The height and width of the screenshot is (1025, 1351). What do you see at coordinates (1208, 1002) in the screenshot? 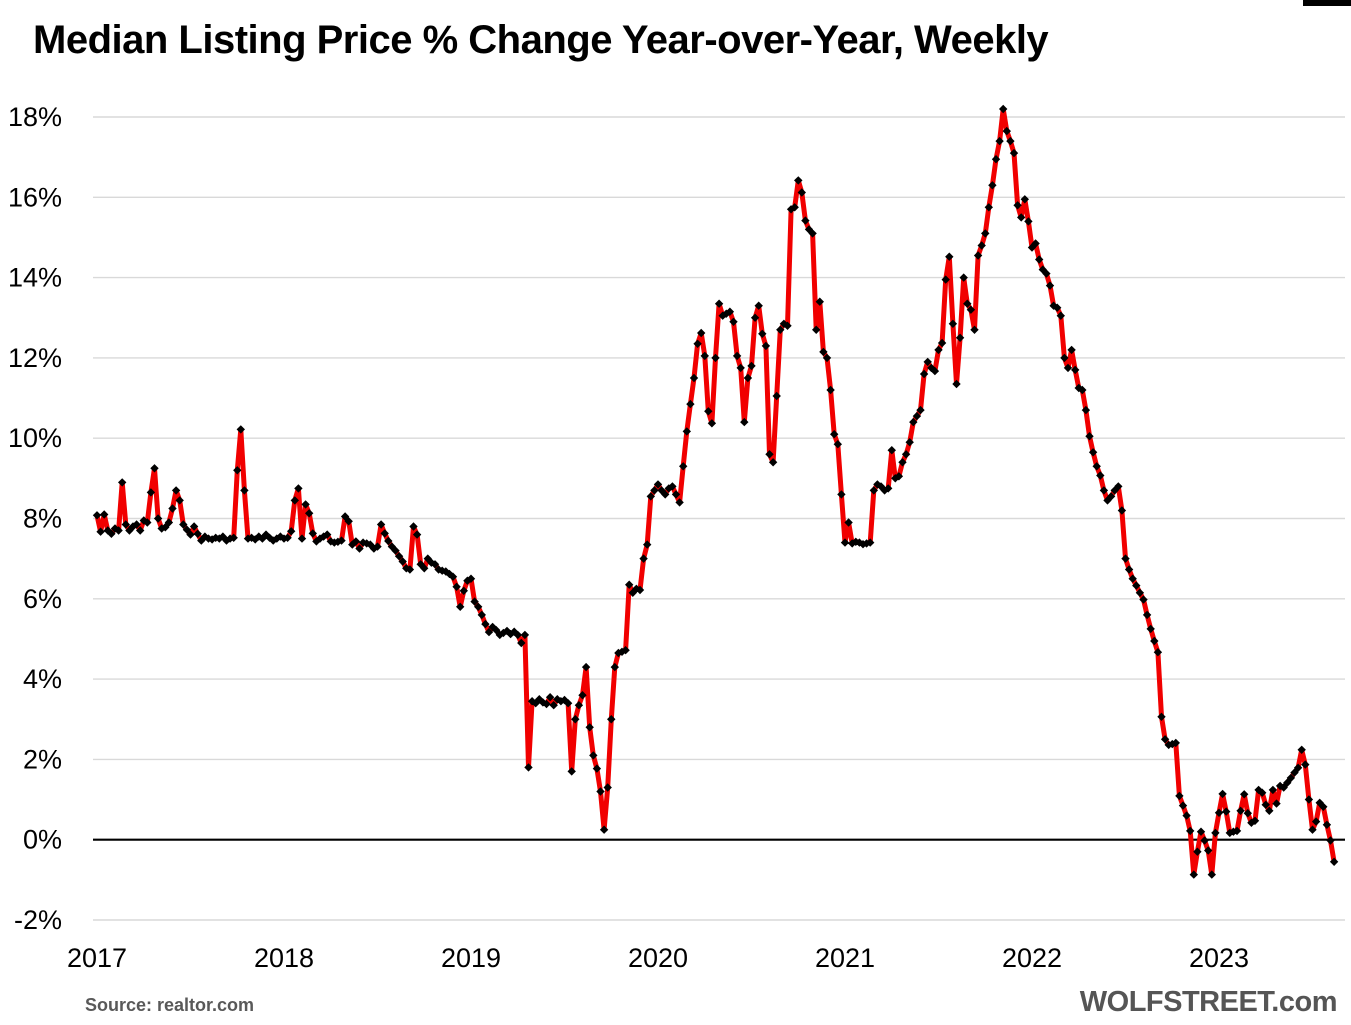
I see `branding: WOLFSTREET.com` at bounding box center [1208, 1002].